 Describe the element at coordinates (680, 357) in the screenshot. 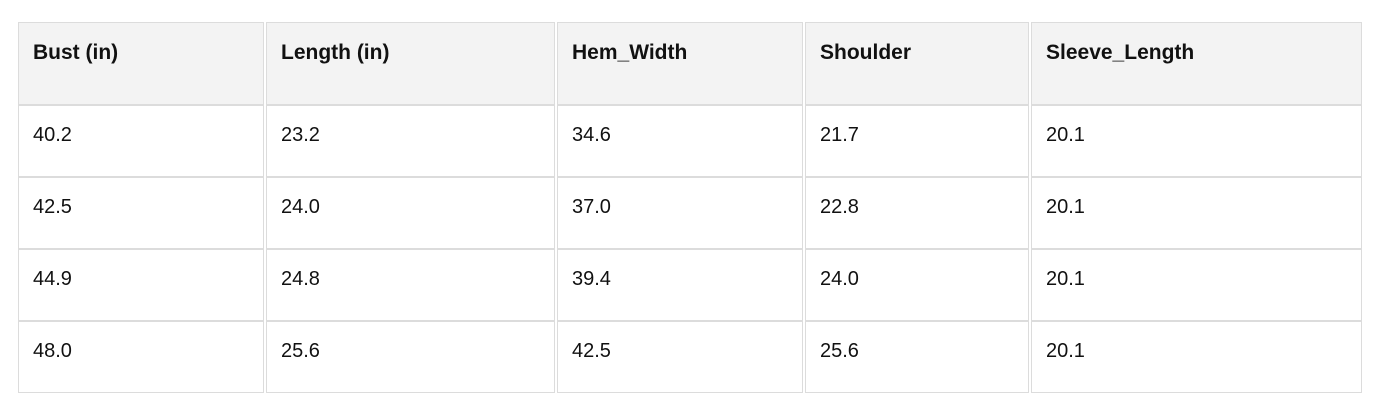

I see `table-cell-hem-width-row4: 42.5` at that location.